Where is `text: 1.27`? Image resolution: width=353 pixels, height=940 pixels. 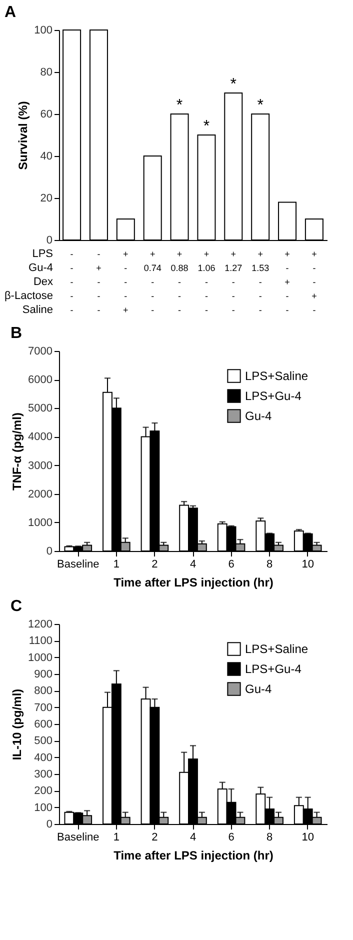
text: 1.27 is located at coordinates (233, 268).